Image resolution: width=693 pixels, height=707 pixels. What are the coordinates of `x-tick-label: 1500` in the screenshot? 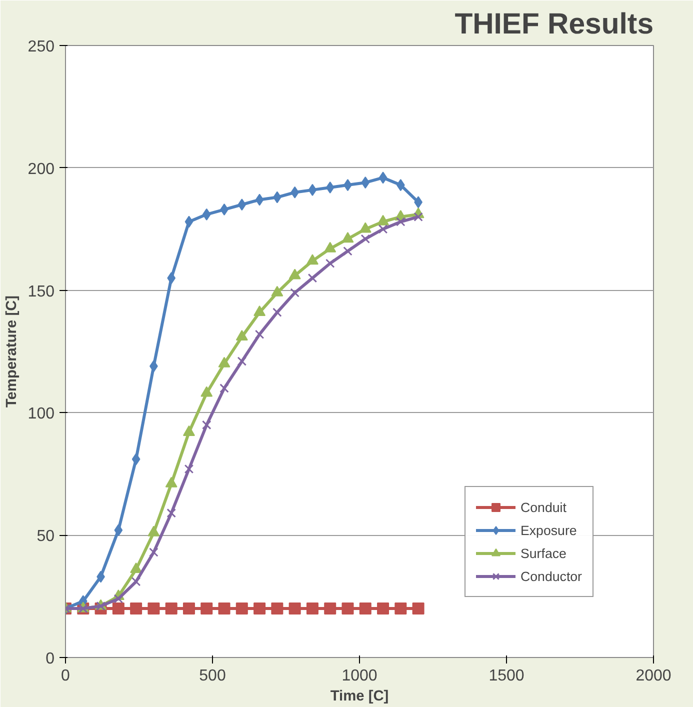 It's located at (506, 676).